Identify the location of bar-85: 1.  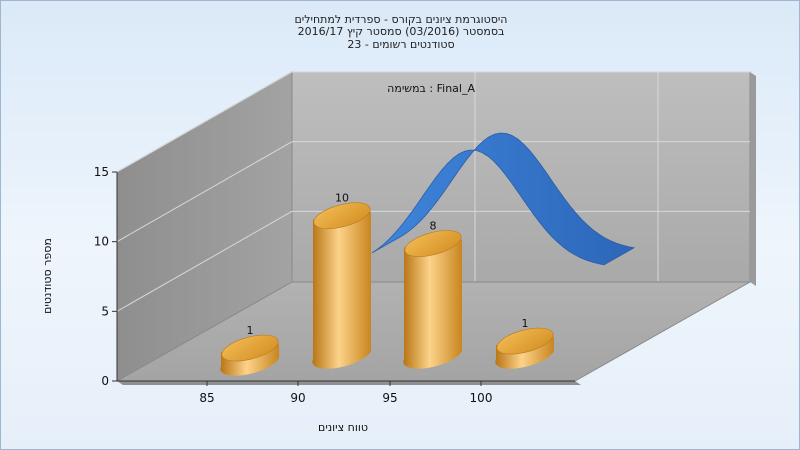
(249, 350).